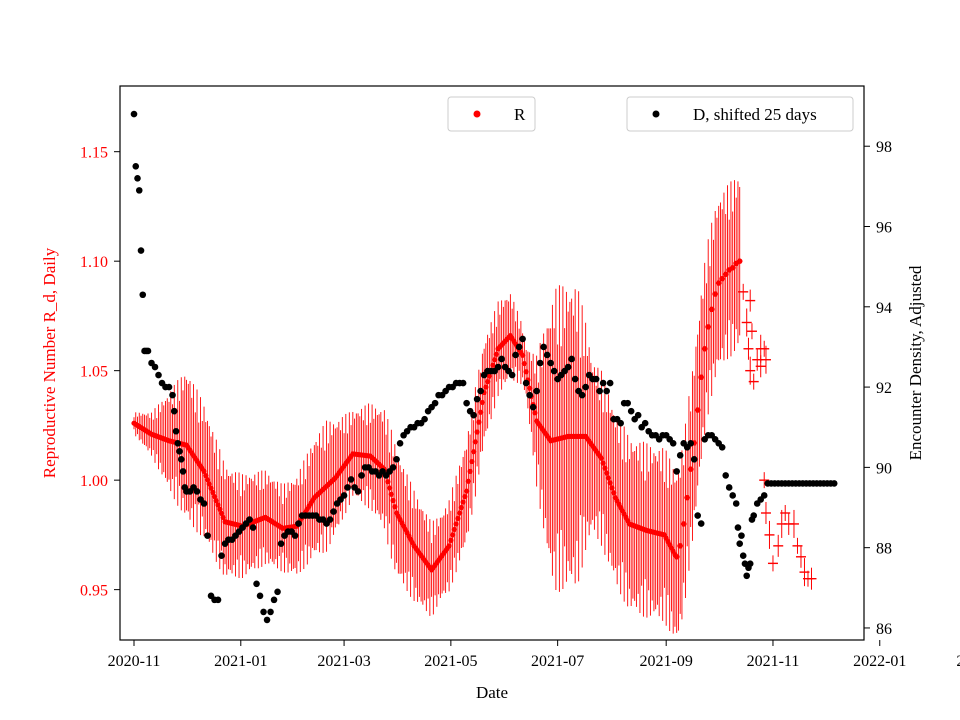 The image size is (960, 720). What do you see at coordinates (884, 629) in the screenshot?
I see `y-right-tick-label: 86` at bounding box center [884, 629].